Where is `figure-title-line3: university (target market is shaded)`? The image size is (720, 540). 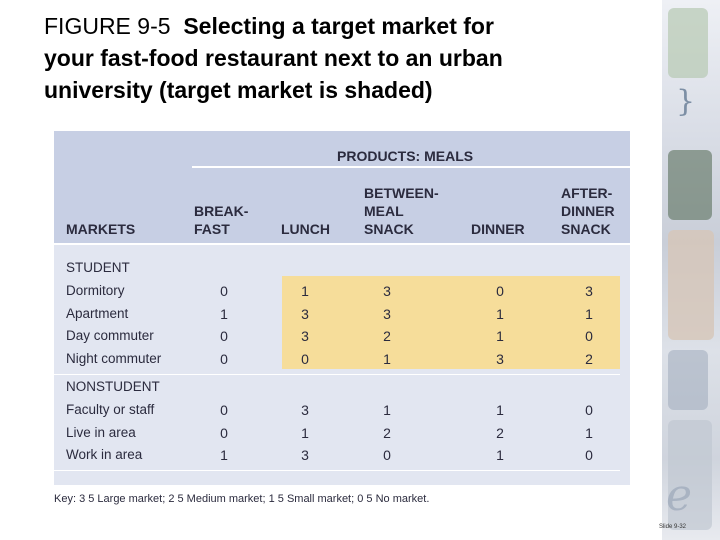 figure-title-line3: university (target market is shaded) is located at coordinates (238, 90).